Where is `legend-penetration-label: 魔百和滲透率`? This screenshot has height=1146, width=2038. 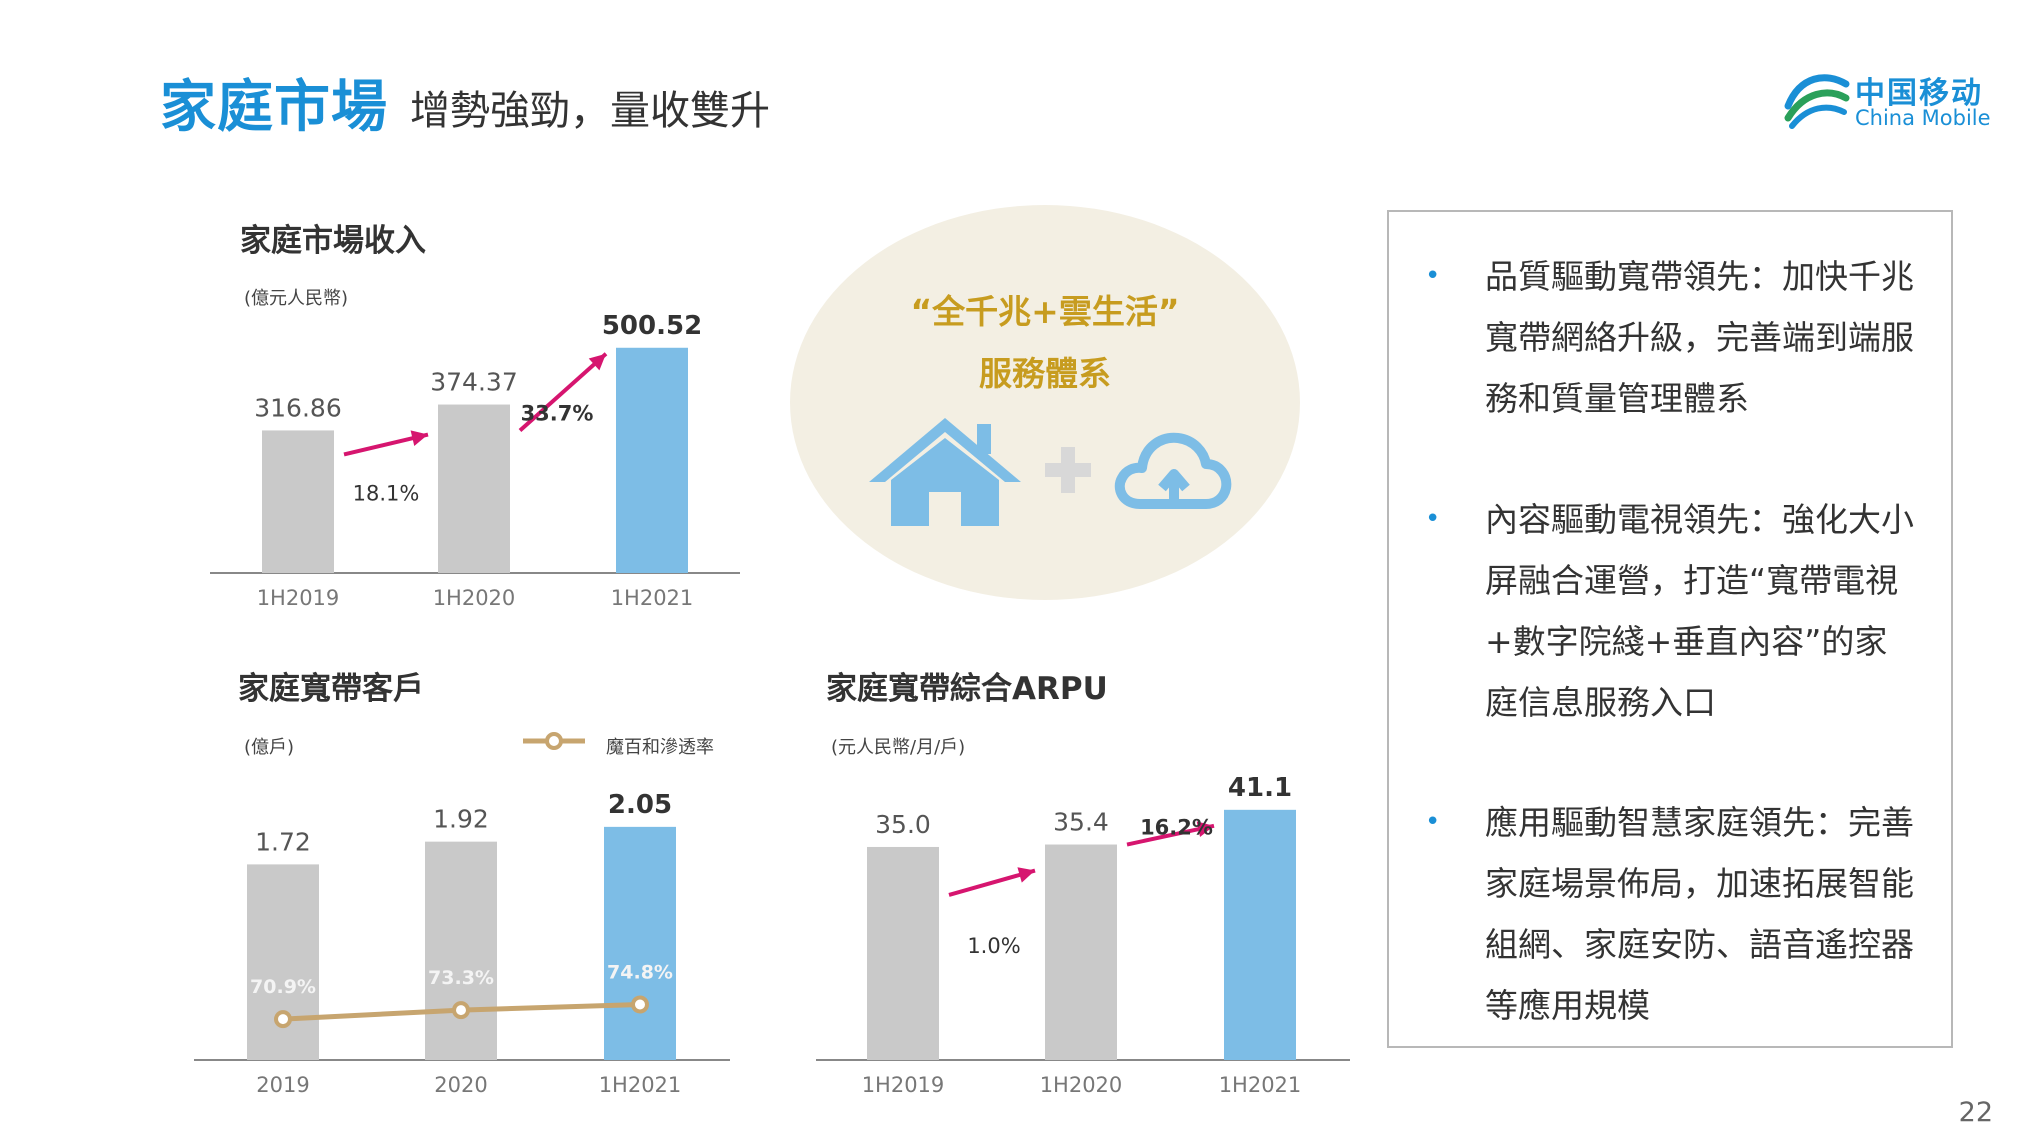 legend-penetration-label: 魔百和滲透率 is located at coordinates (660, 747).